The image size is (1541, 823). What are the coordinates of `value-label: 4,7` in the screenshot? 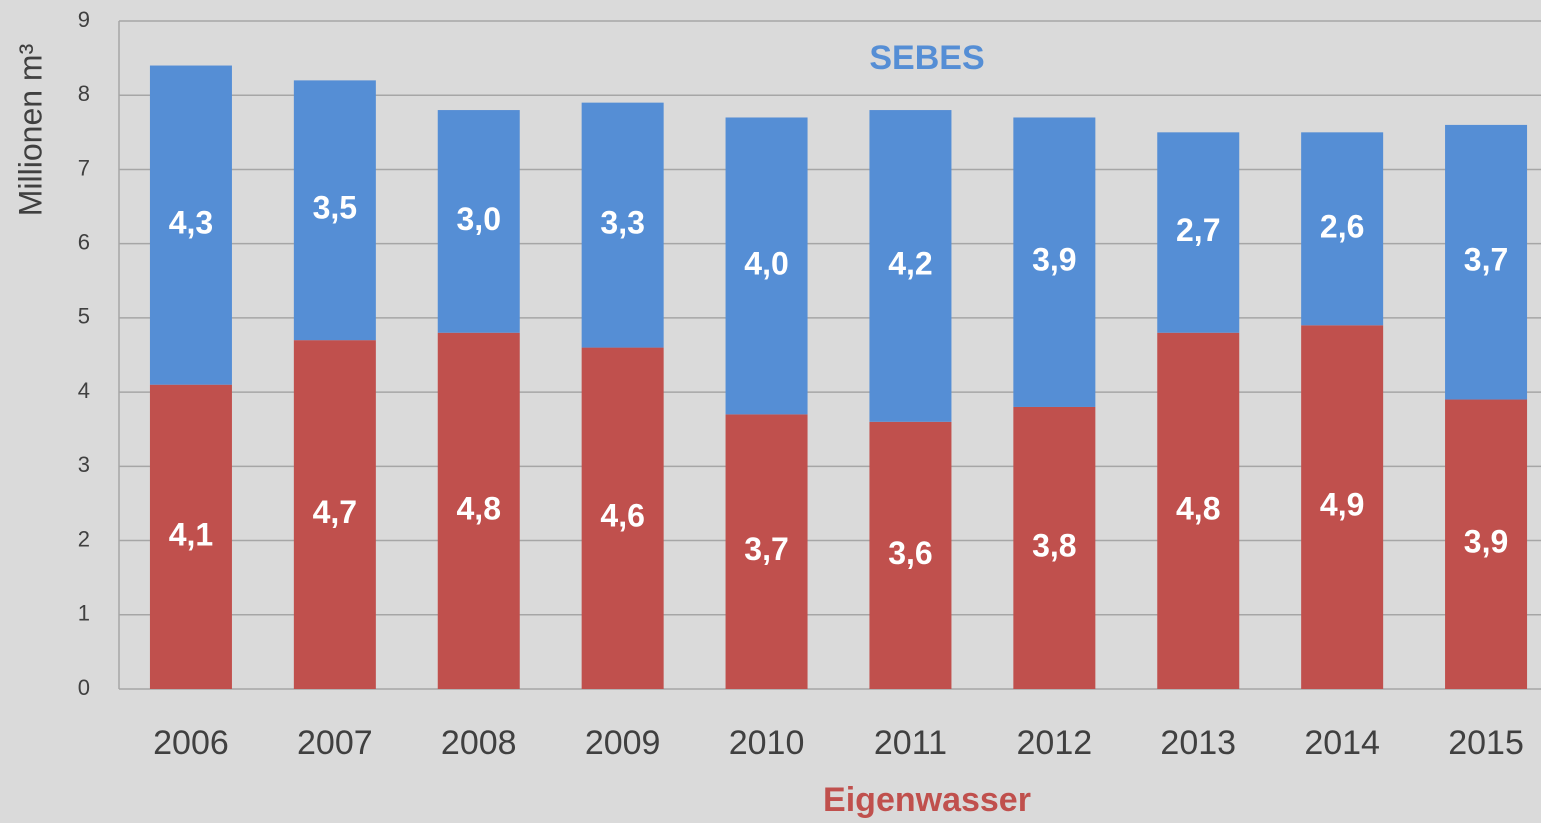 It's located at (335, 512).